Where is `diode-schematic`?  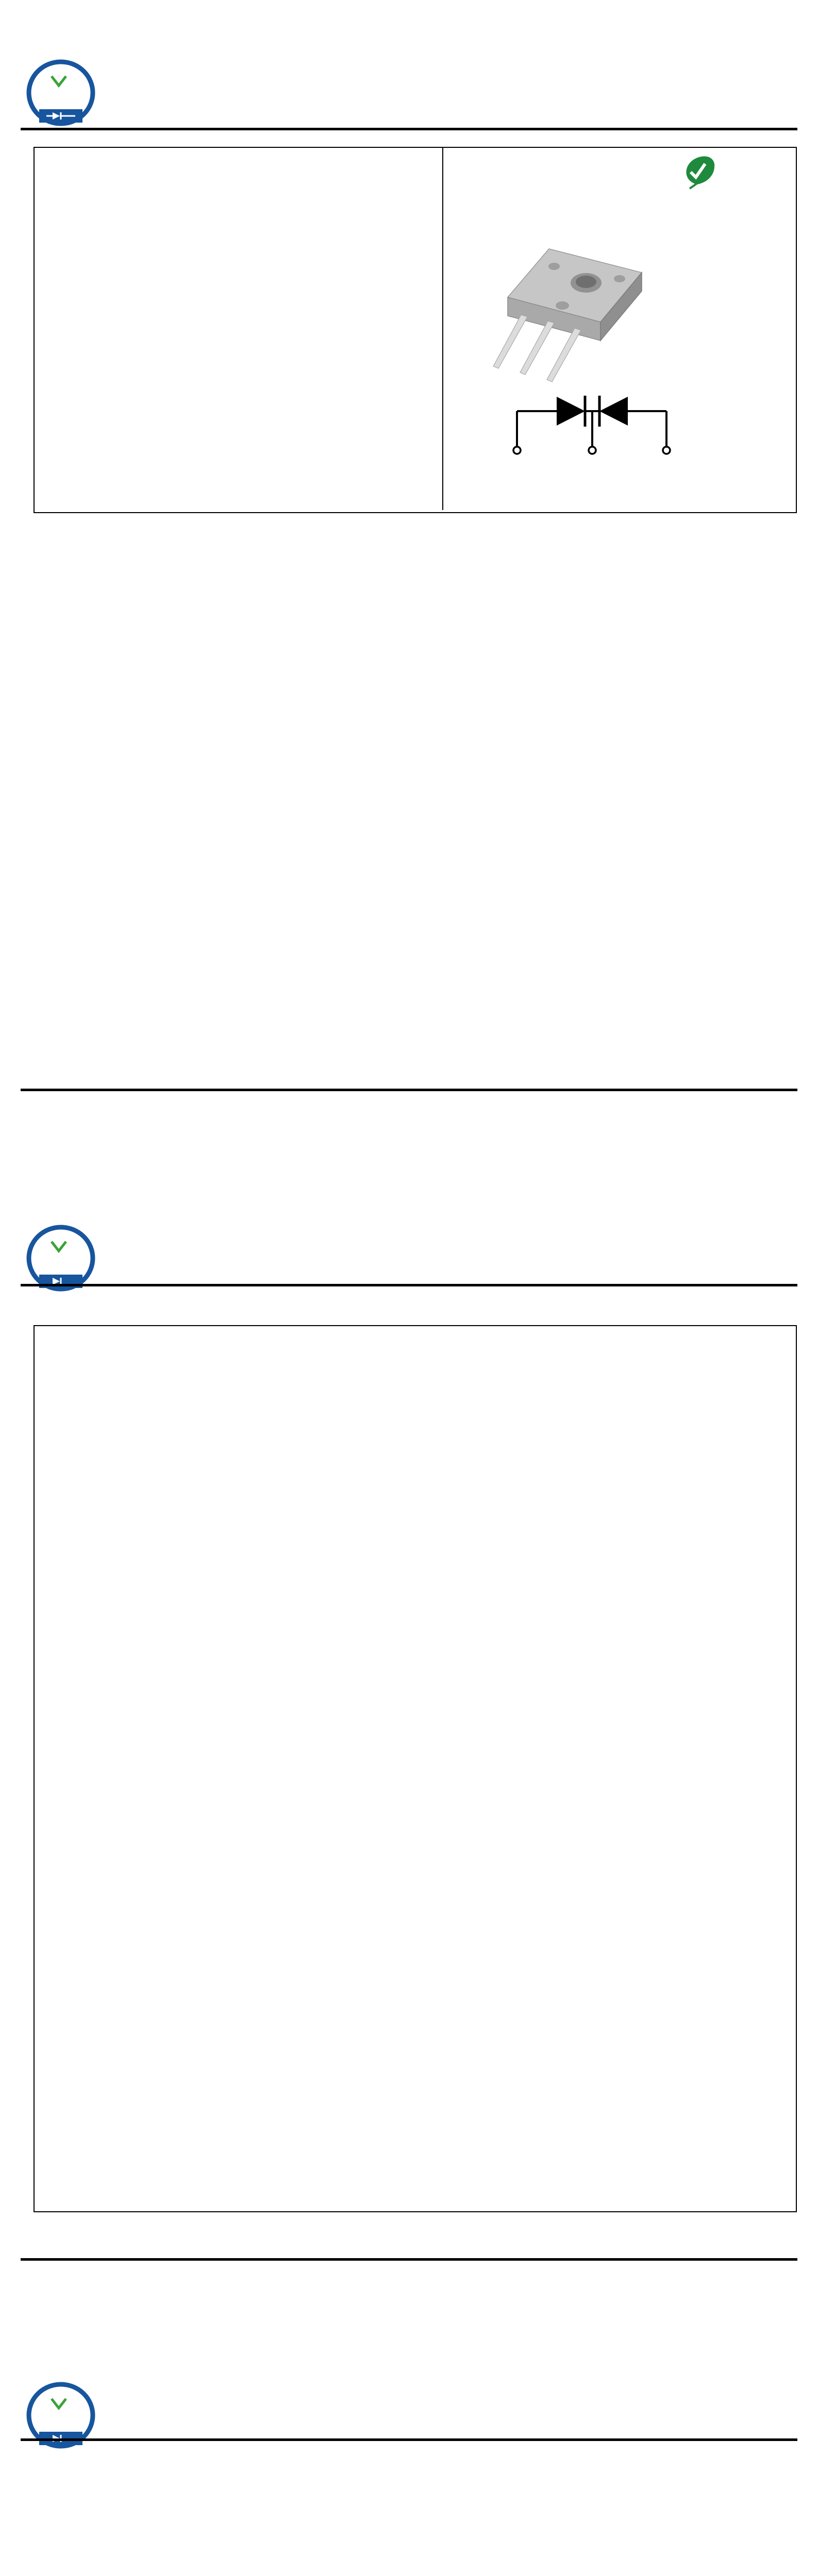
diode-schematic is located at coordinates (591, 425).